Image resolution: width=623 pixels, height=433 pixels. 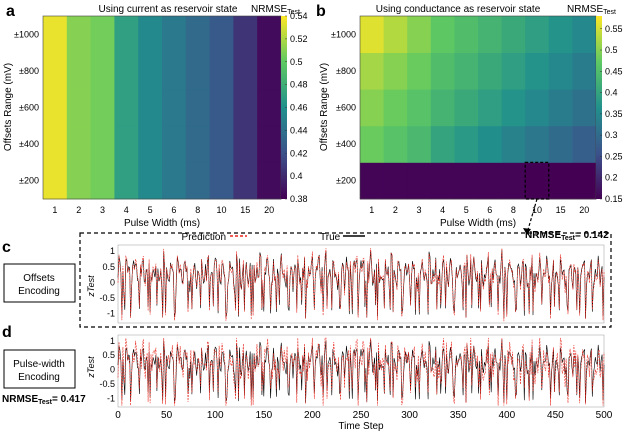 What do you see at coordinates (112, 370) in the screenshot?
I see `y-tick-label: 0` at bounding box center [112, 370].